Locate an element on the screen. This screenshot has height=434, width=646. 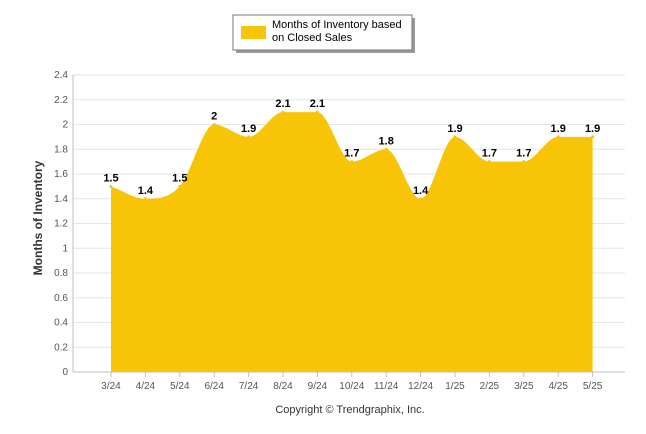
x-tick-label: 9/24 is located at coordinates (318, 386).